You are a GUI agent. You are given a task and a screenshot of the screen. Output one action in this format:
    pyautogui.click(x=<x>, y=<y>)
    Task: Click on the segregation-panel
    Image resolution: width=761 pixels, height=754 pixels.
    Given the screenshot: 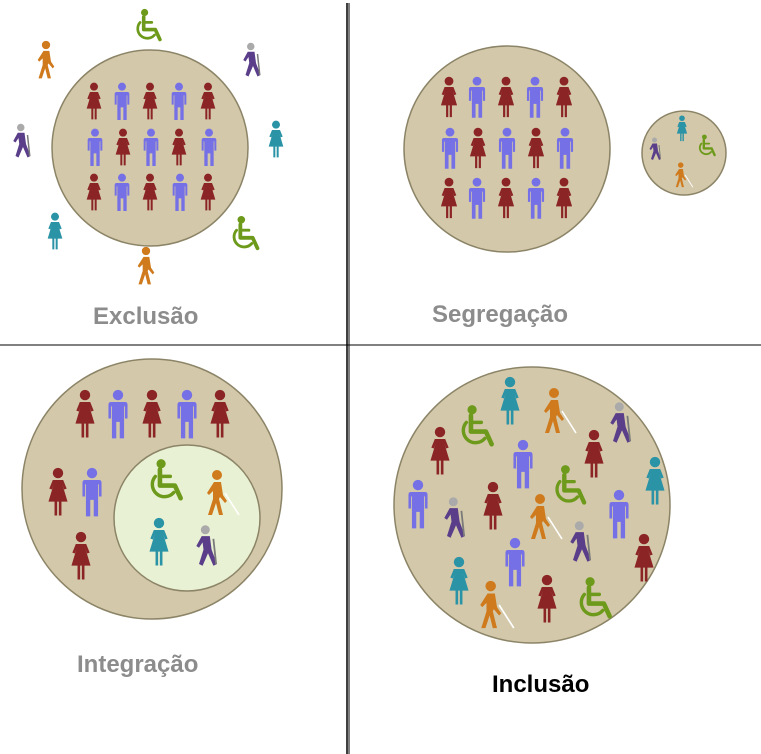 What is the action you would take?
    pyautogui.click(x=565, y=149)
    